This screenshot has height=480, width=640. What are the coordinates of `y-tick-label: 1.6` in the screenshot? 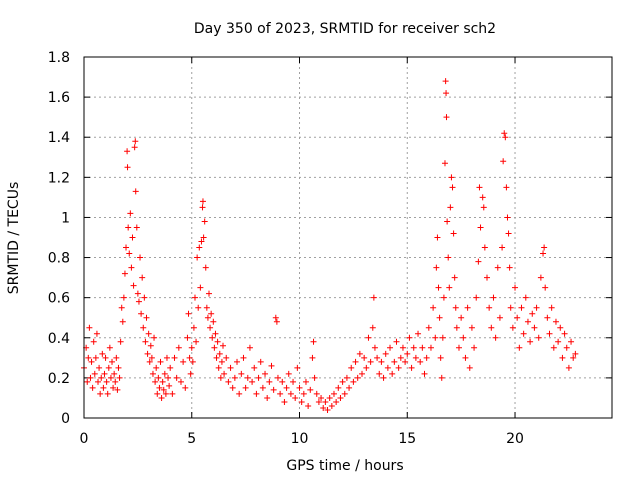 It's located at (59, 98).